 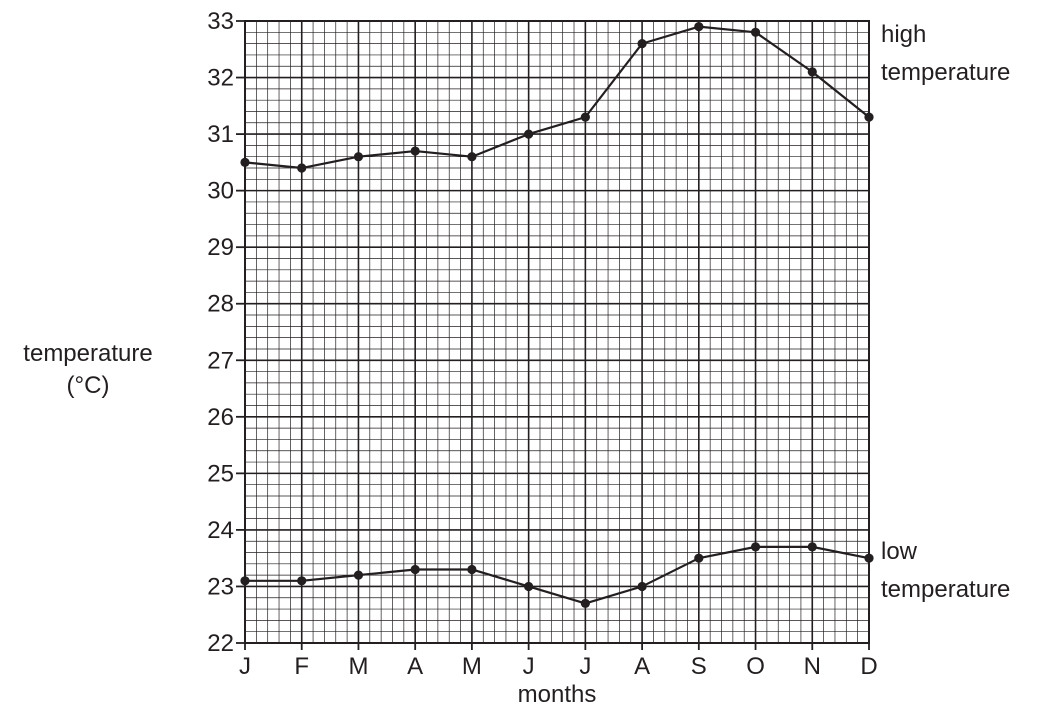 What do you see at coordinates (220, 360) in the screenshot?
I see `y-tick-label: 27` at bounding box center [220, 360].